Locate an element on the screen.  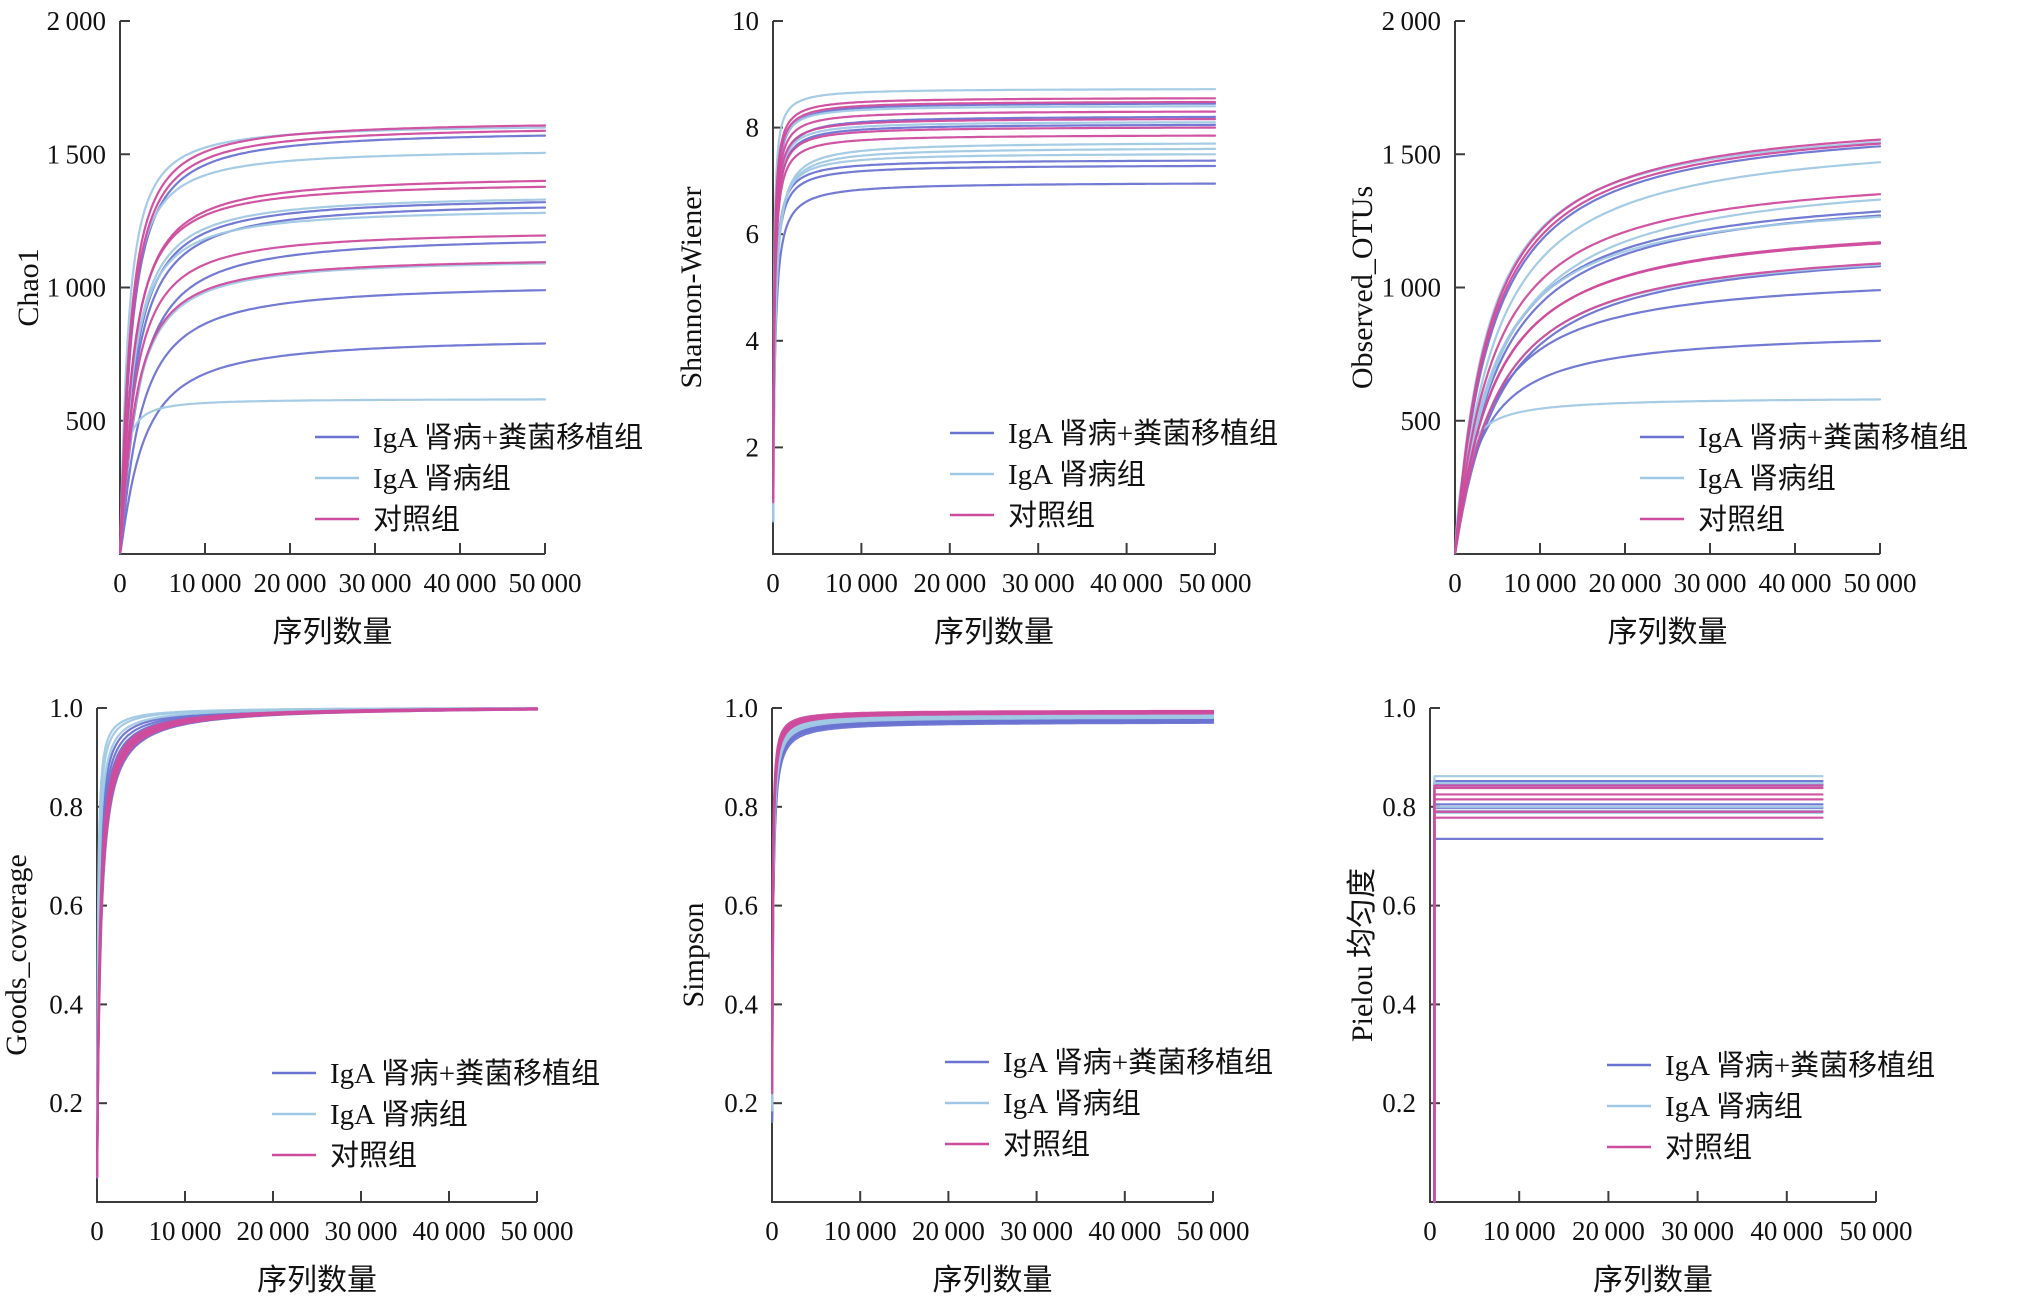
y-tick-label: 10 is located at coordinates (745, 21).